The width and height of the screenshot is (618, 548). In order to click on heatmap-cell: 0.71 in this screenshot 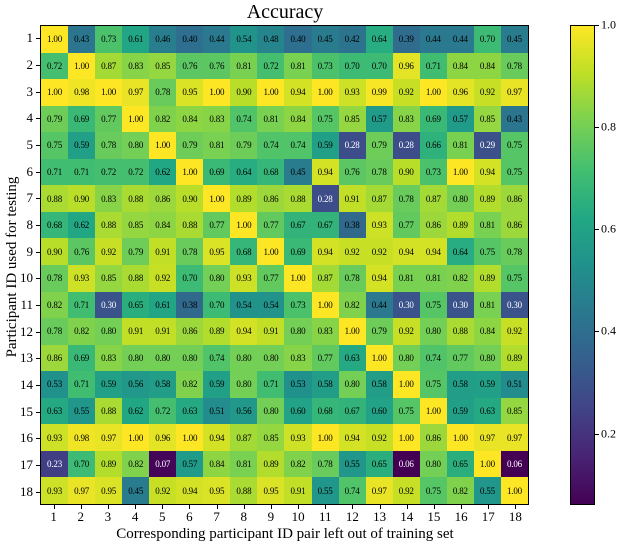, I will do `click(82, 384)`.